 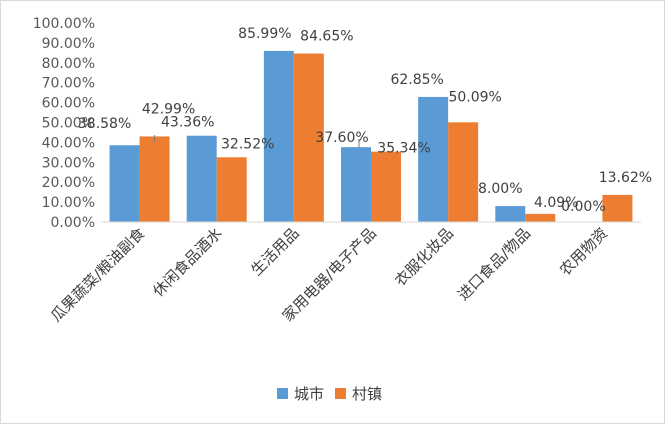 I want to click on data-label: 85.99%, so click(x=264, y=34).